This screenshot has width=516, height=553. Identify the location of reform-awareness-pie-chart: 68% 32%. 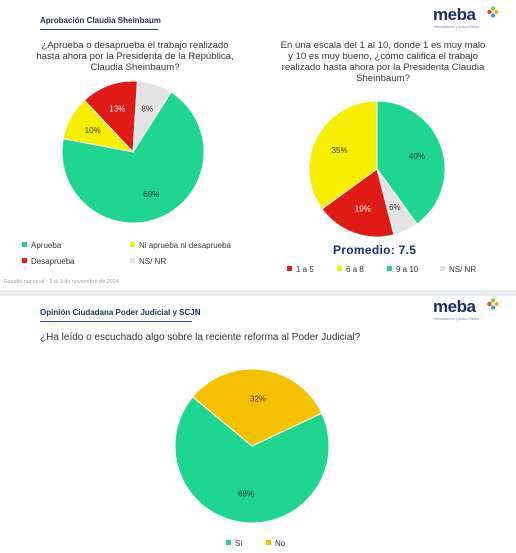
(252, 446).